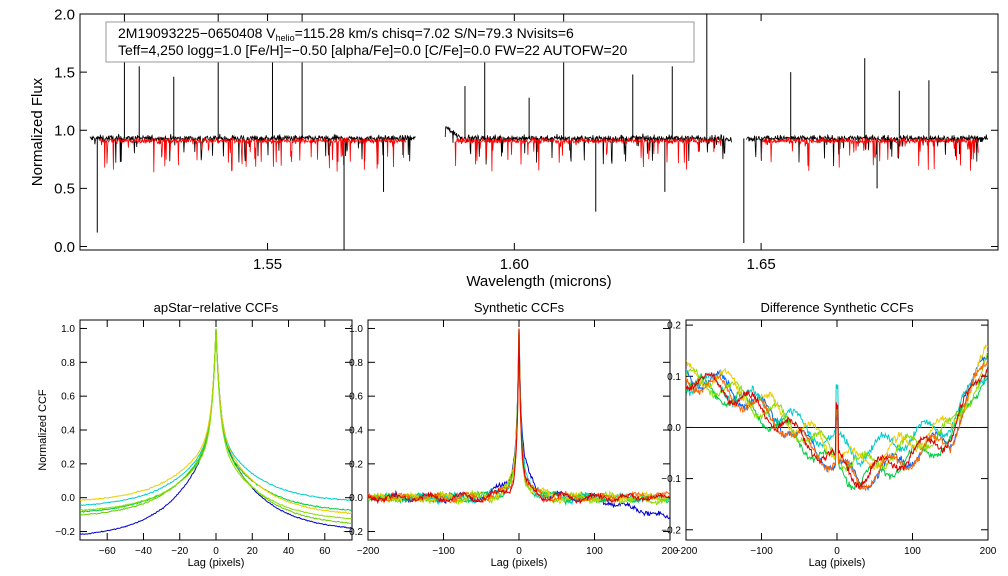 The height and width of the screenshot is (576, 1008). Describe the element at coordinates (107, 551) in the screenshot. I see `ccf1-xtick-label: −60` at that location.